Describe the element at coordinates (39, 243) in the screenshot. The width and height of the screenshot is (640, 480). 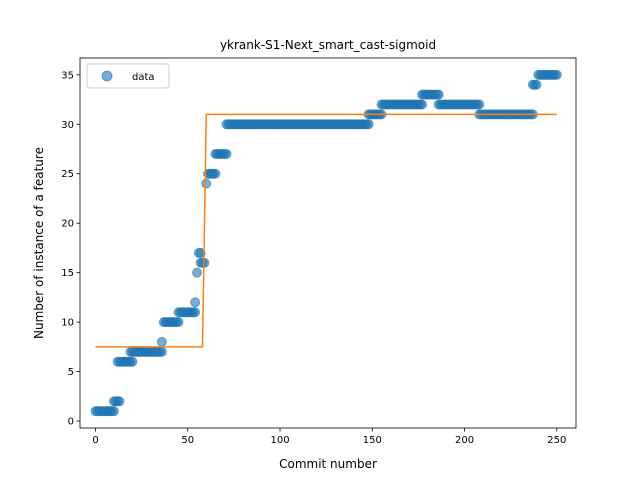
I see `y-axis-label: Number of instance of a feature` at that location.